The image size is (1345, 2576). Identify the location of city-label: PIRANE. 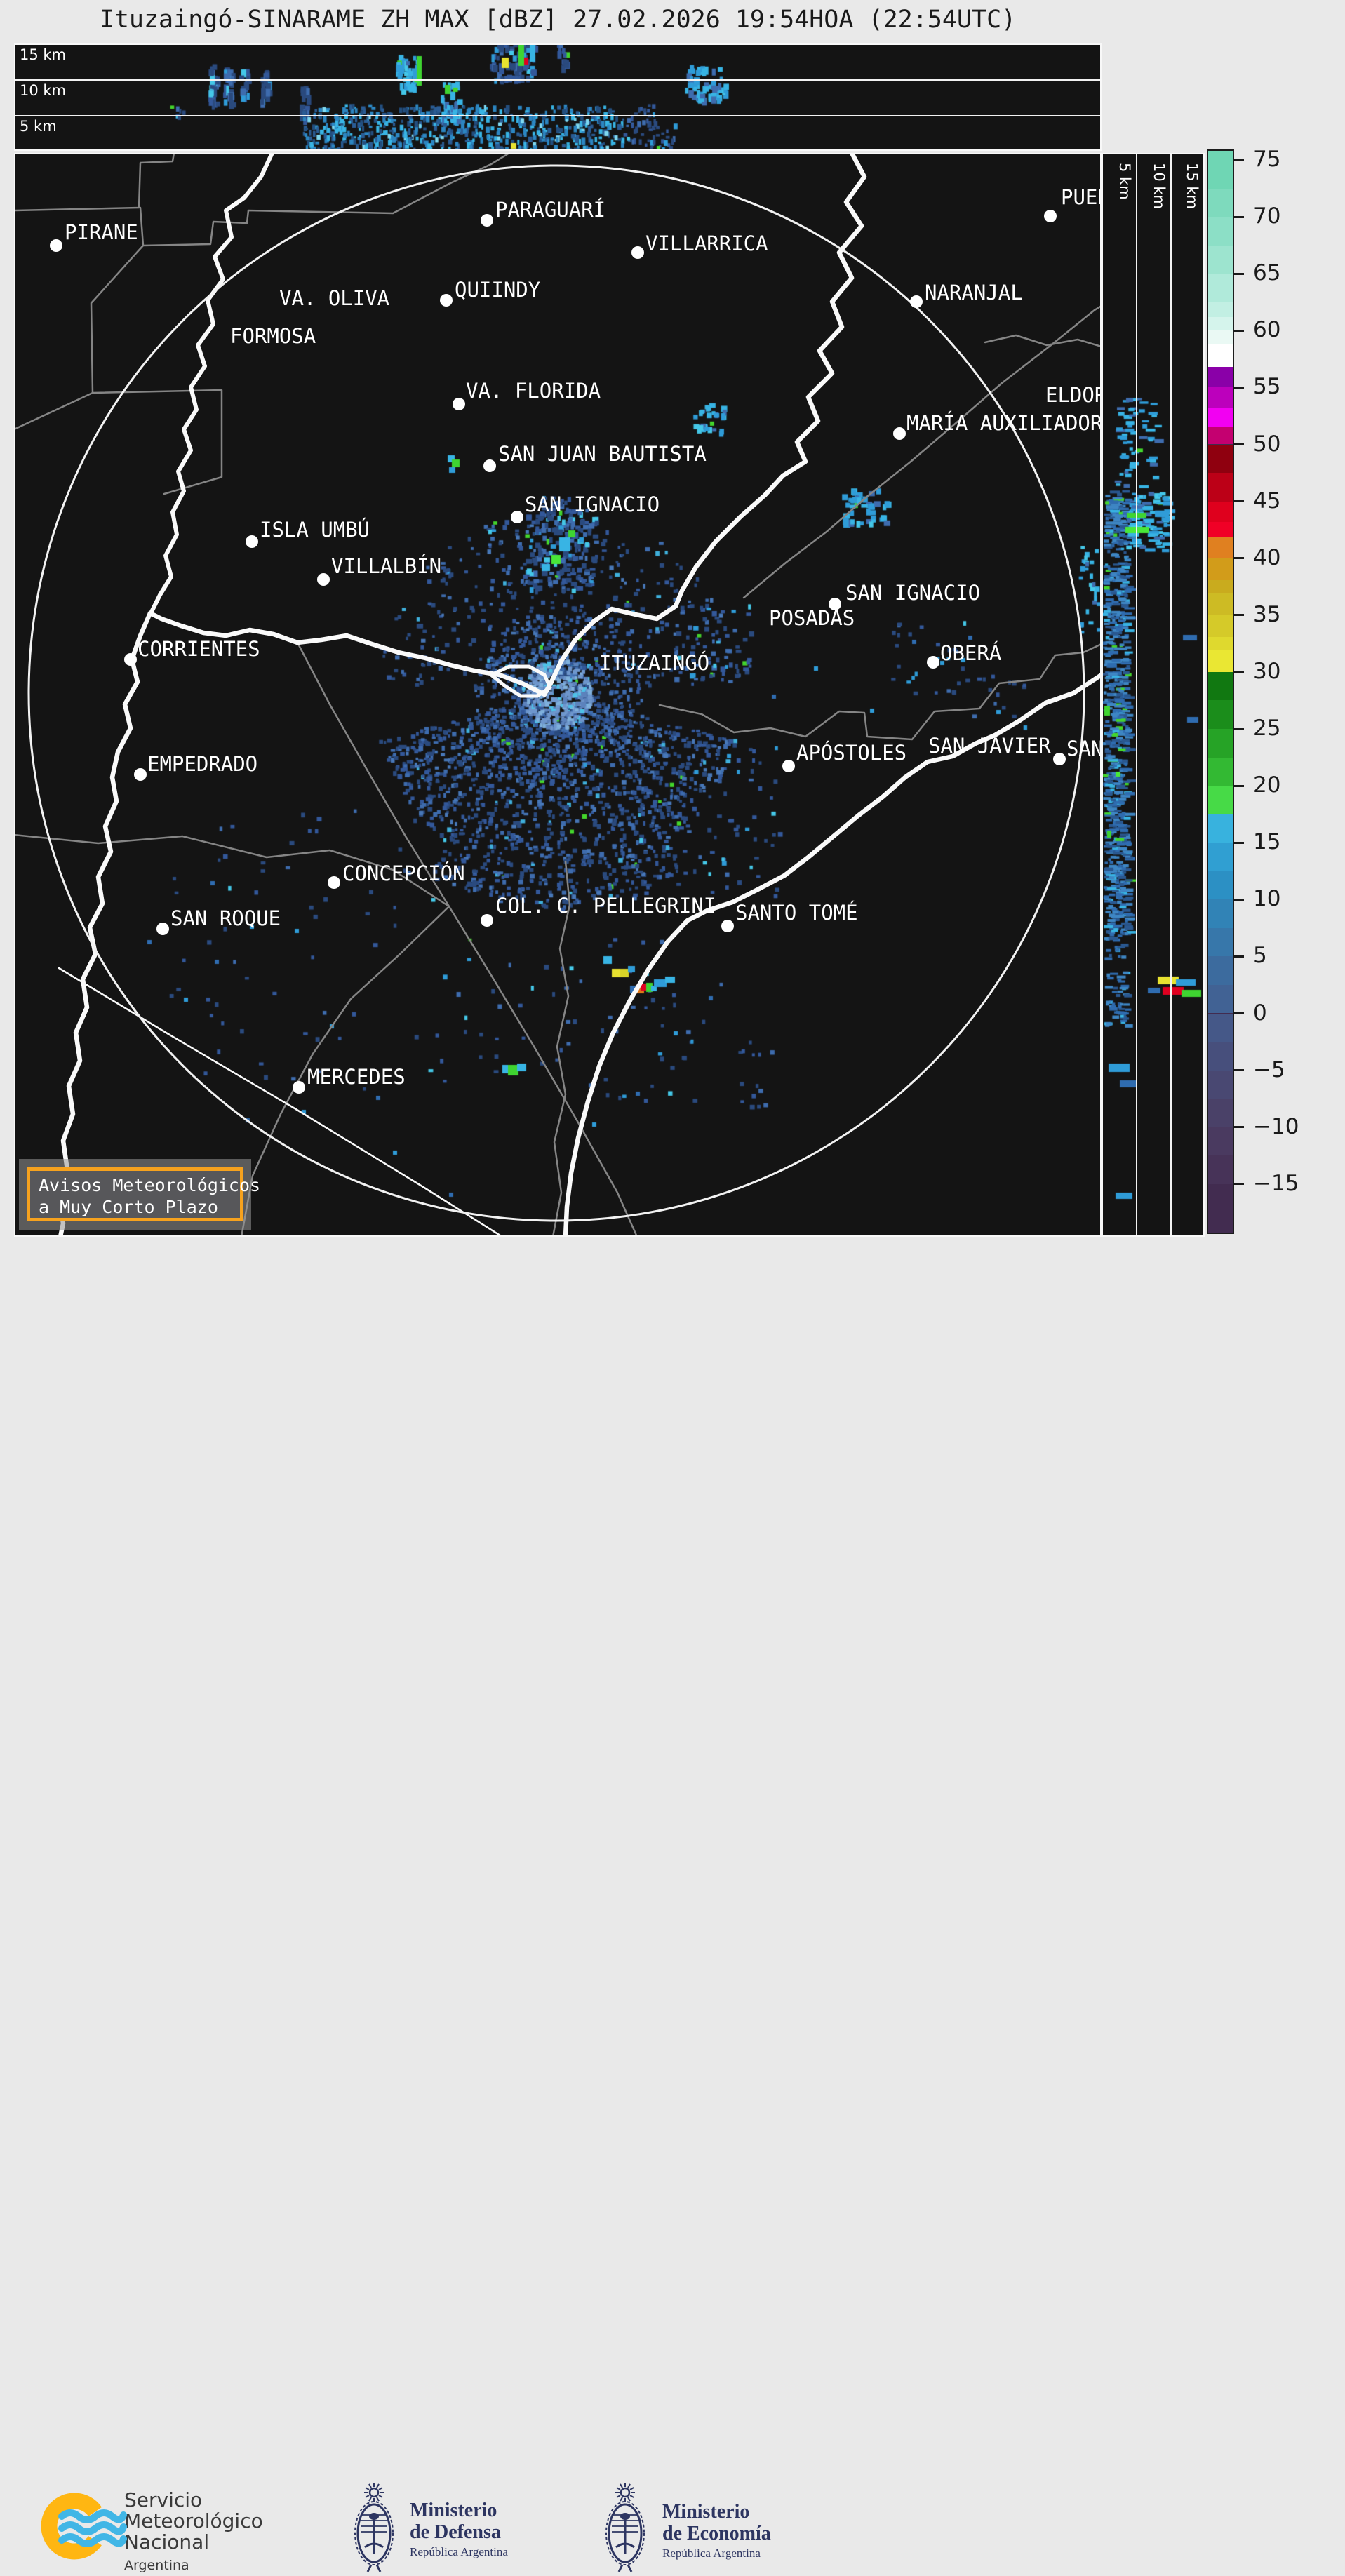
(101, 232).